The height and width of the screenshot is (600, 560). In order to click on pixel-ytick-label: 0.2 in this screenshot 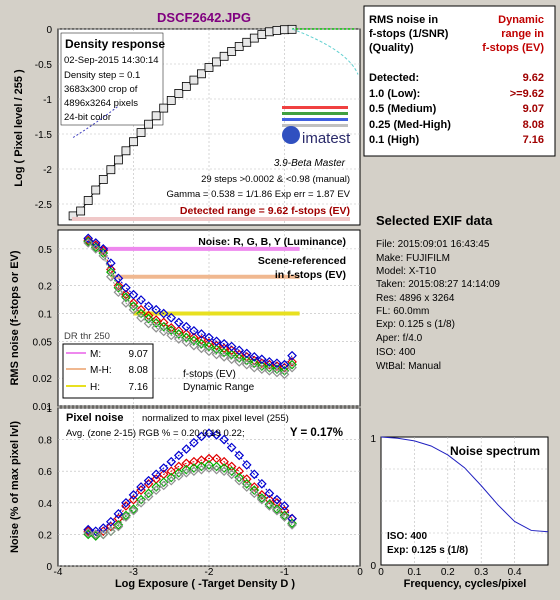, I will do `click(45, 535)`.